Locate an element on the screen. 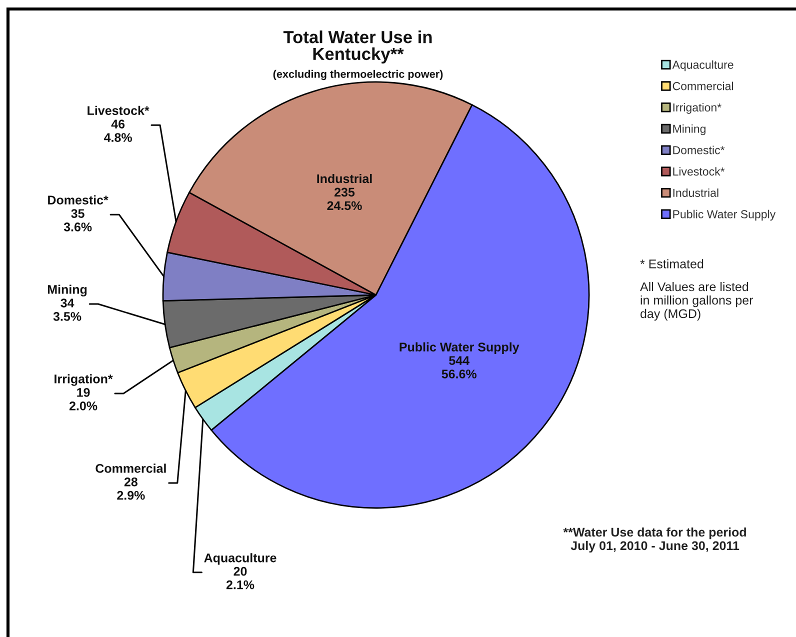  legend-label: Mining is located at coordinates (689, 130).